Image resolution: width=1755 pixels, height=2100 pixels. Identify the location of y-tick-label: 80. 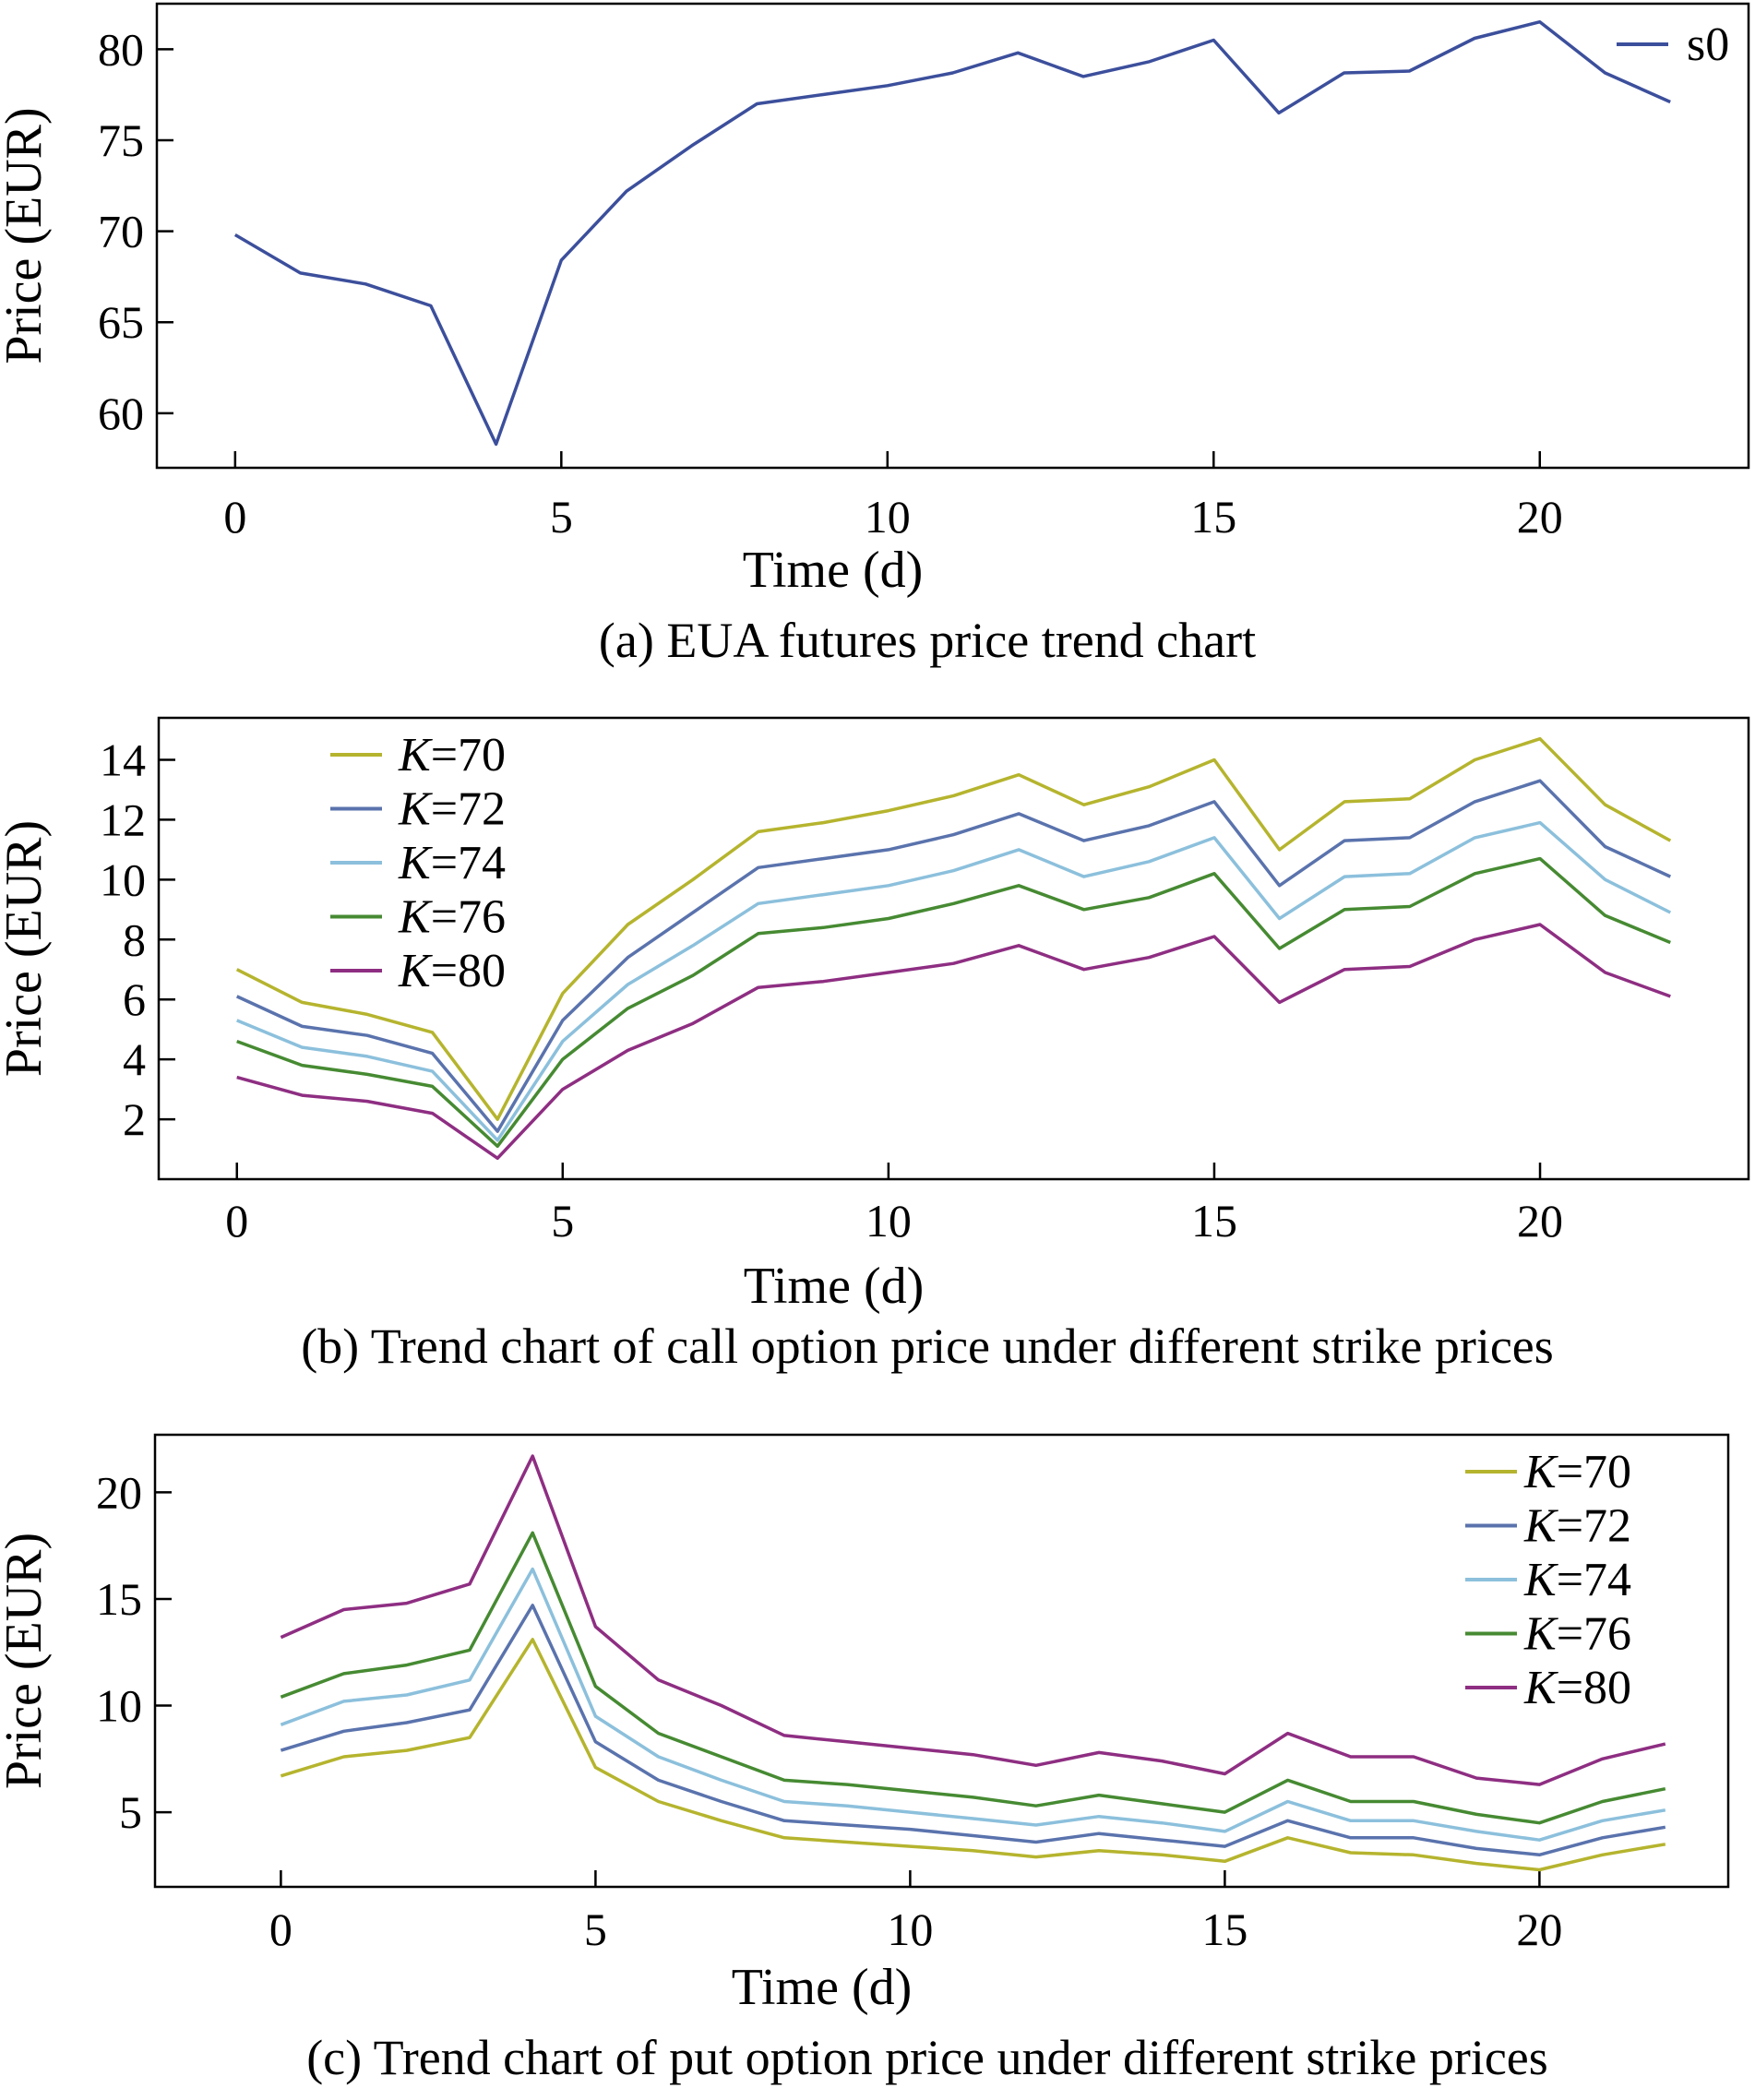
(121, 49).